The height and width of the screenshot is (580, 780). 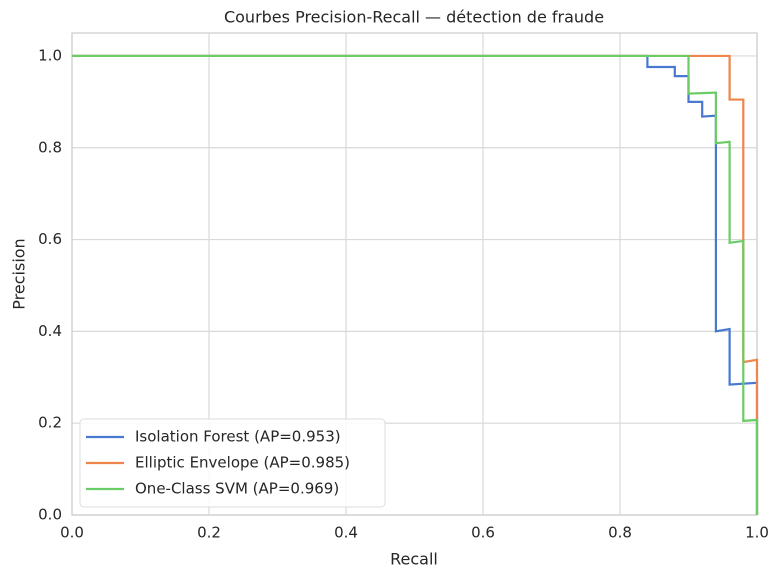 What do you see at coordinates (50, 331) in the screenshot?
I see `y-tick-label: 0.4` at bounding box center [50, 331].